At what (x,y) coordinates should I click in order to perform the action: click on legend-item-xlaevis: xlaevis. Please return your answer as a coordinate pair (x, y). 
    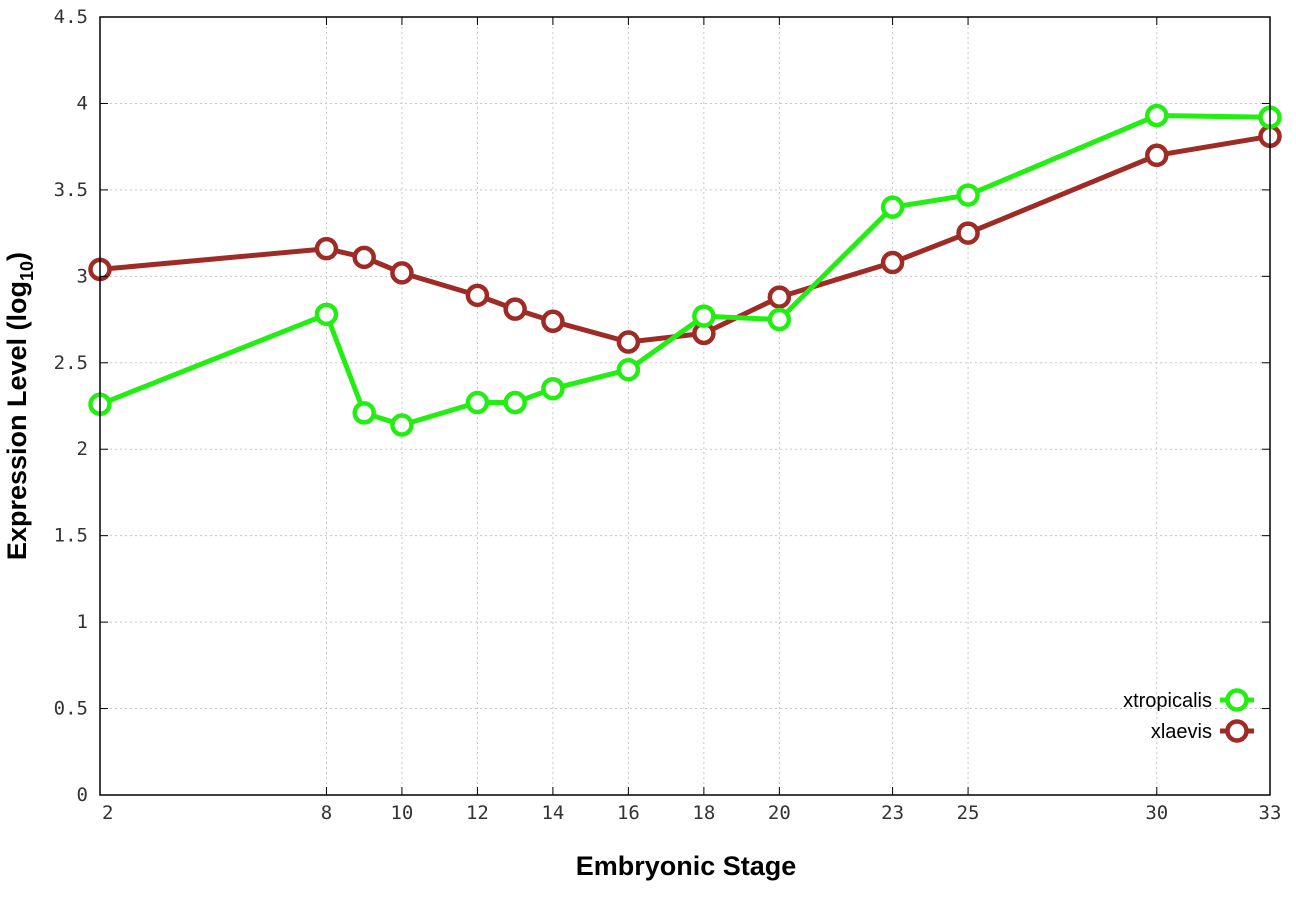
    Looking at the image, I should click on (1202, 731).